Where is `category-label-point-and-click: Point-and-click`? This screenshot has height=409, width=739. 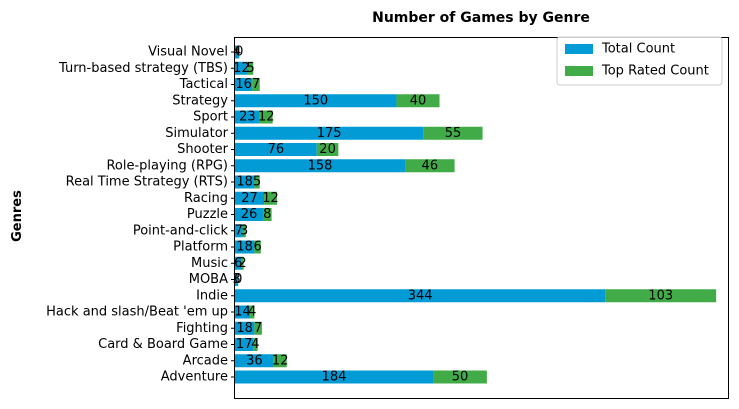
category-label-point-and-click: Point-and-click is located at coordinates (181, 230).